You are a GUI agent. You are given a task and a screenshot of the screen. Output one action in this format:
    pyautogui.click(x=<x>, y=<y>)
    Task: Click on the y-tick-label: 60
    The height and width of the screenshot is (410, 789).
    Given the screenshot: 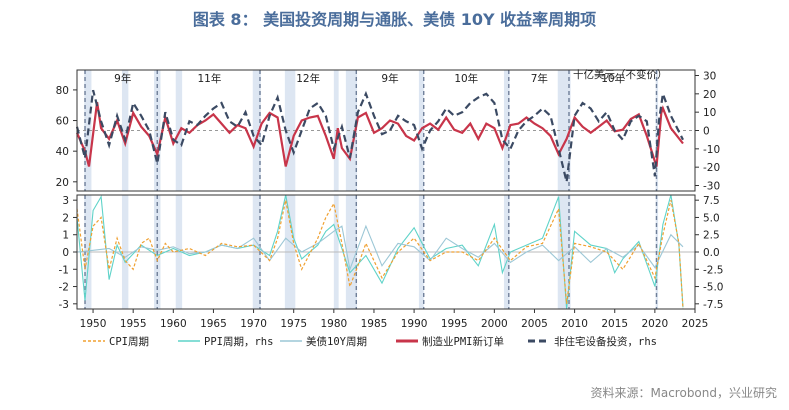 What is the action you would take?
    pyautogui.click(x=62, y=122)
    